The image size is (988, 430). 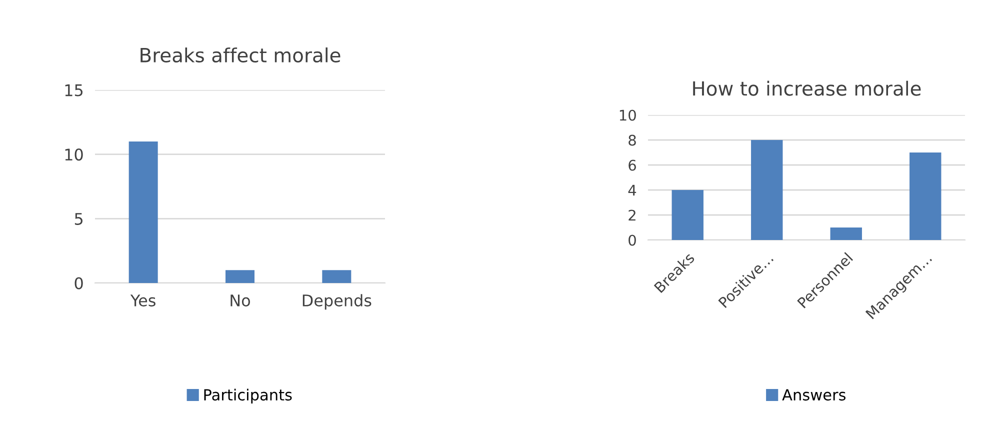 I want to click on y-tick-label: 6, so click(x=632, y=165).